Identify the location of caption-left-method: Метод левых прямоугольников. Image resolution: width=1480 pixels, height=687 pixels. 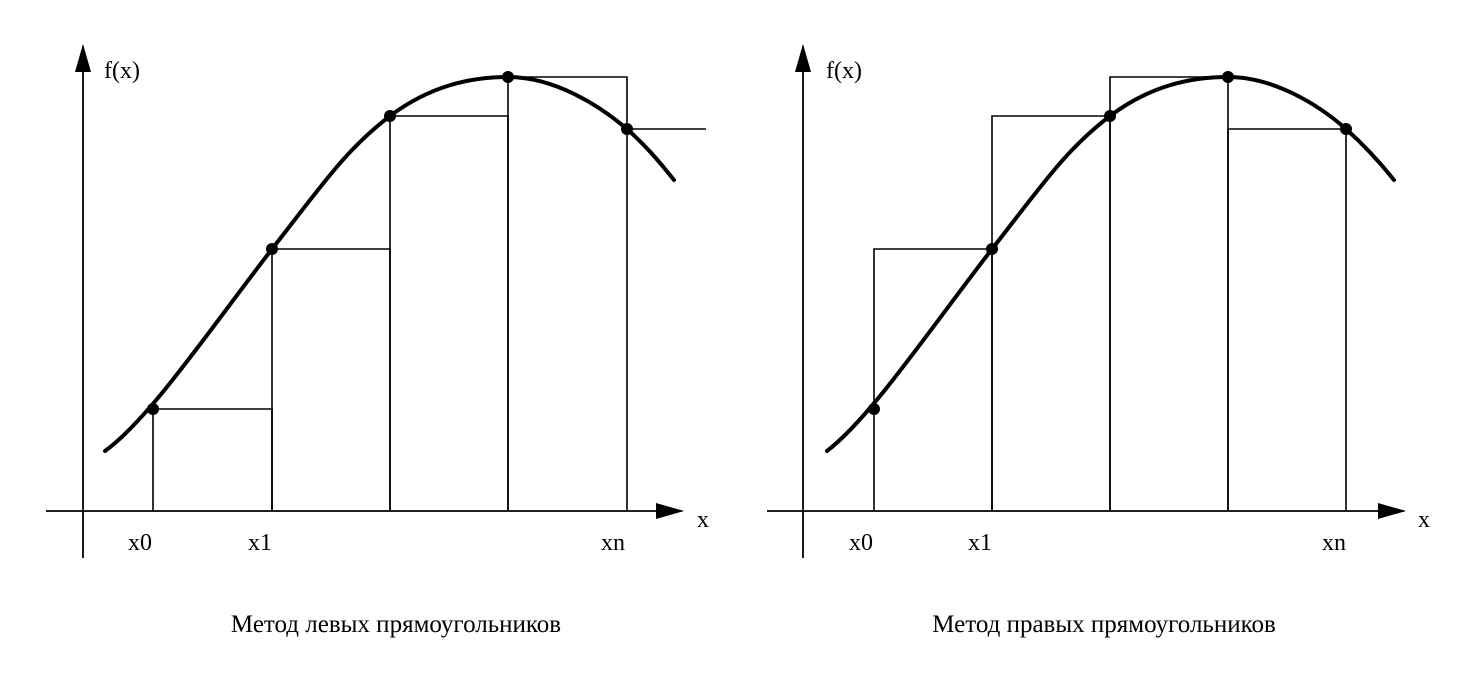
(396, 624).